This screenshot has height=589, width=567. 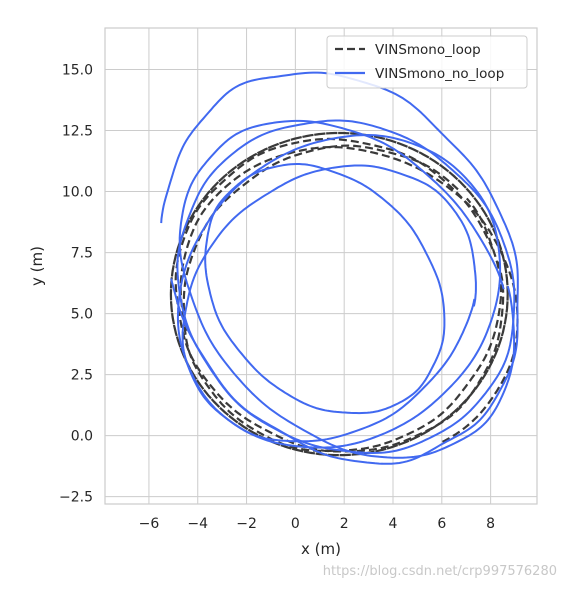 What do you see at coordinates (321, 549) in the screenshot?
I see `x-axis-label: x (m)` at bounding box center [321, 549].